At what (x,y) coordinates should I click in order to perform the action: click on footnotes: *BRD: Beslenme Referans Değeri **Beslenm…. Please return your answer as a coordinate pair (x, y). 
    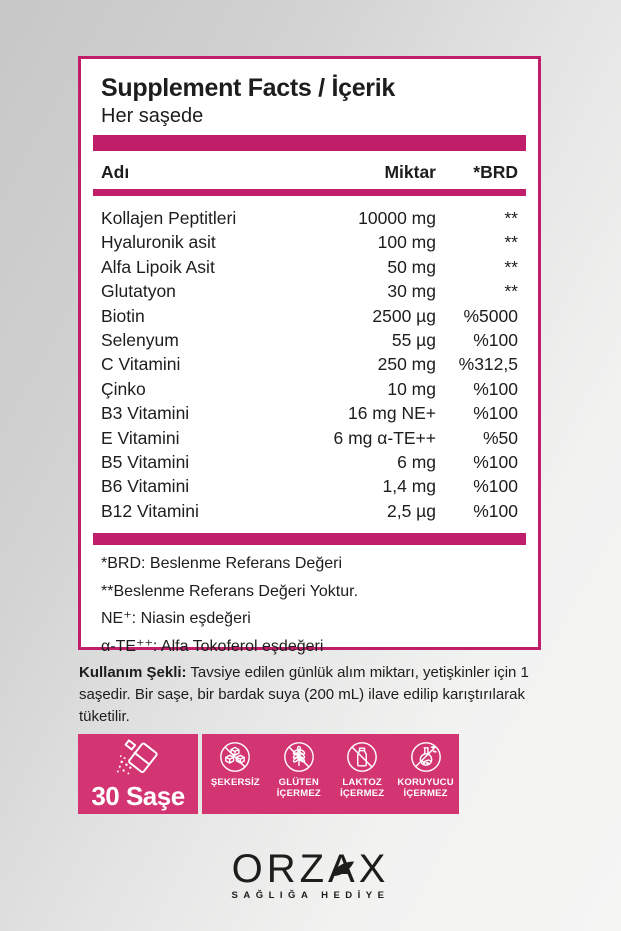
    Looking at the image, I should click on (309, 605).